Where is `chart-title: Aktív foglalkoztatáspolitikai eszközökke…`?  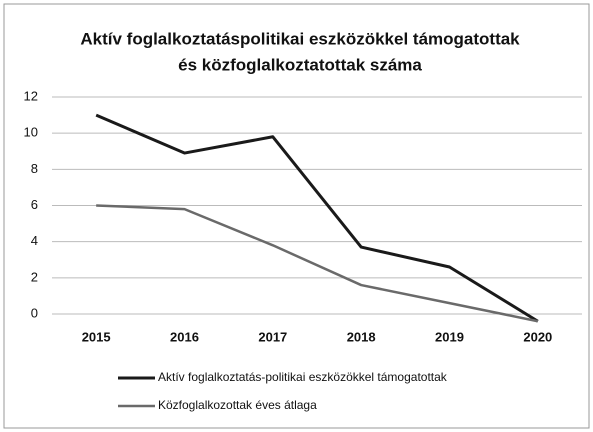
chart-title: Aktív foglalkoztatáspolitikai eszközökke… is located at coordinates (300, 38).